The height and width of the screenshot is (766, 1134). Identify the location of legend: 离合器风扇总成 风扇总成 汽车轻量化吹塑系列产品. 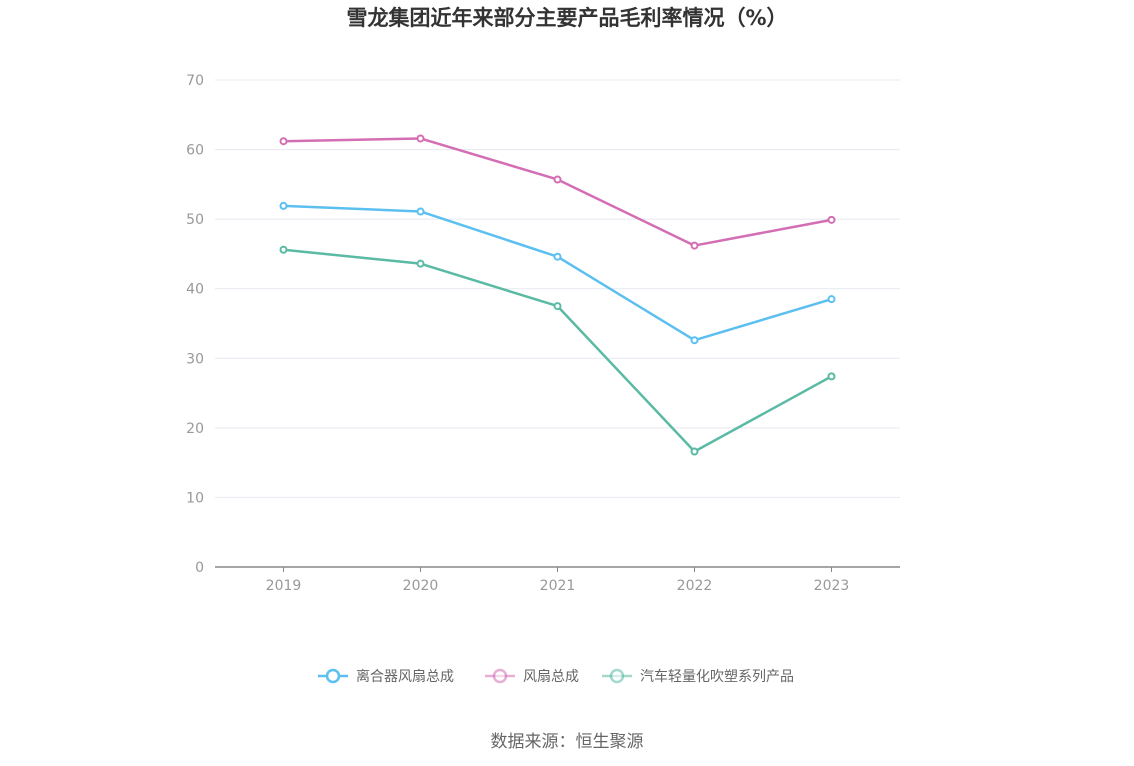
(556, 676).